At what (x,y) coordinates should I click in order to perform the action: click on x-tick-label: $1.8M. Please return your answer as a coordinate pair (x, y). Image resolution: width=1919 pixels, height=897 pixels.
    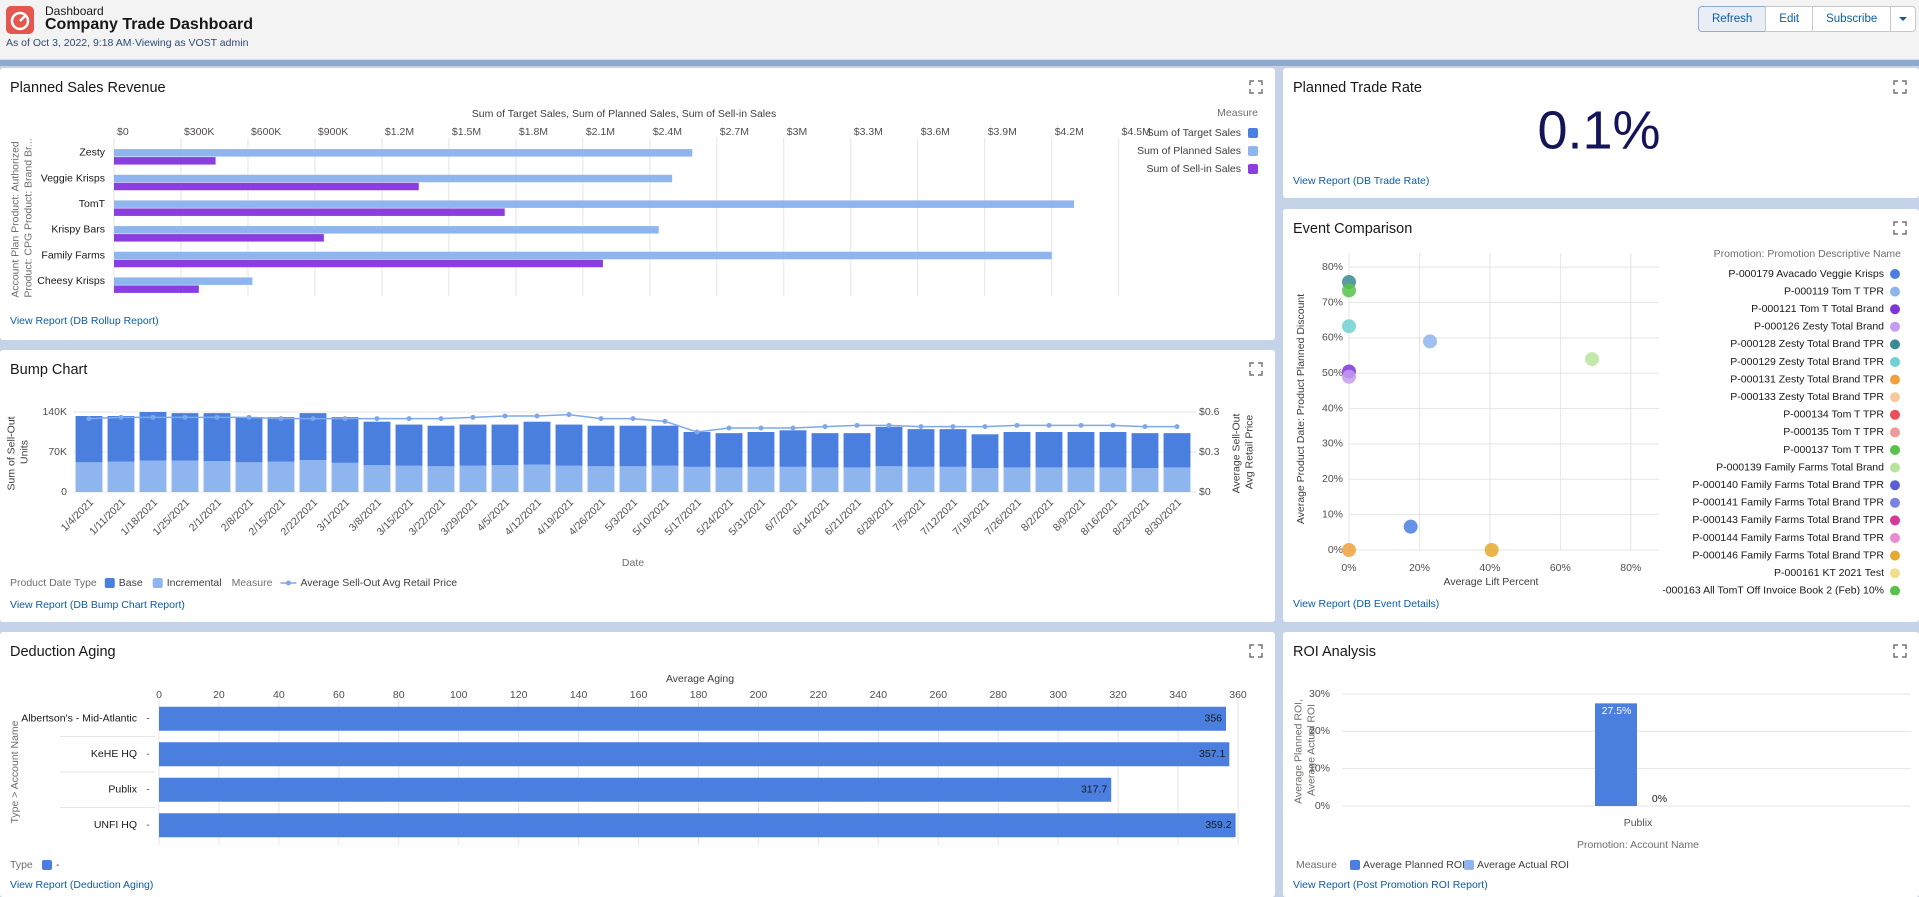
    Looking at the image, I should click on (533, 132).